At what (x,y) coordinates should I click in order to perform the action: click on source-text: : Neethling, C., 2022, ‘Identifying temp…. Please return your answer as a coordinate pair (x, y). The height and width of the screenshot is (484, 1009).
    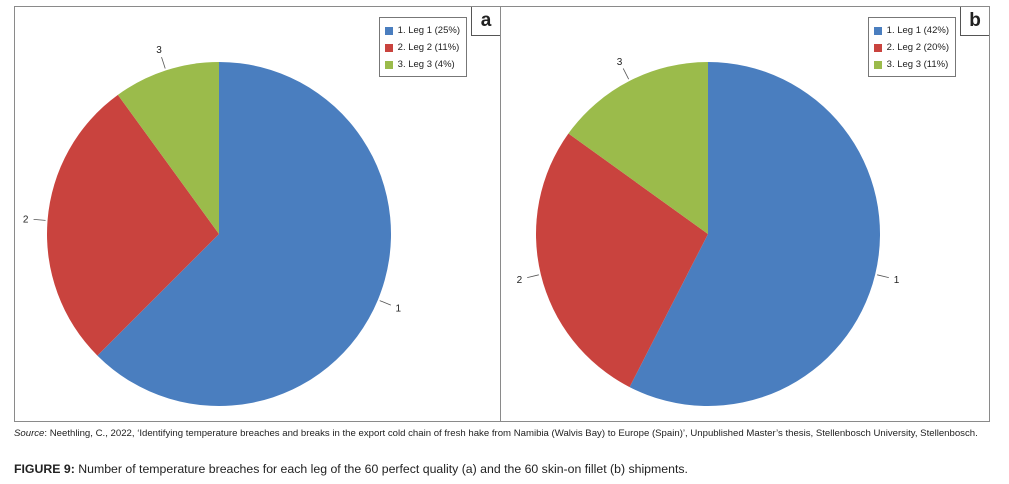
    Looking at the image, I should click on (511, 433).